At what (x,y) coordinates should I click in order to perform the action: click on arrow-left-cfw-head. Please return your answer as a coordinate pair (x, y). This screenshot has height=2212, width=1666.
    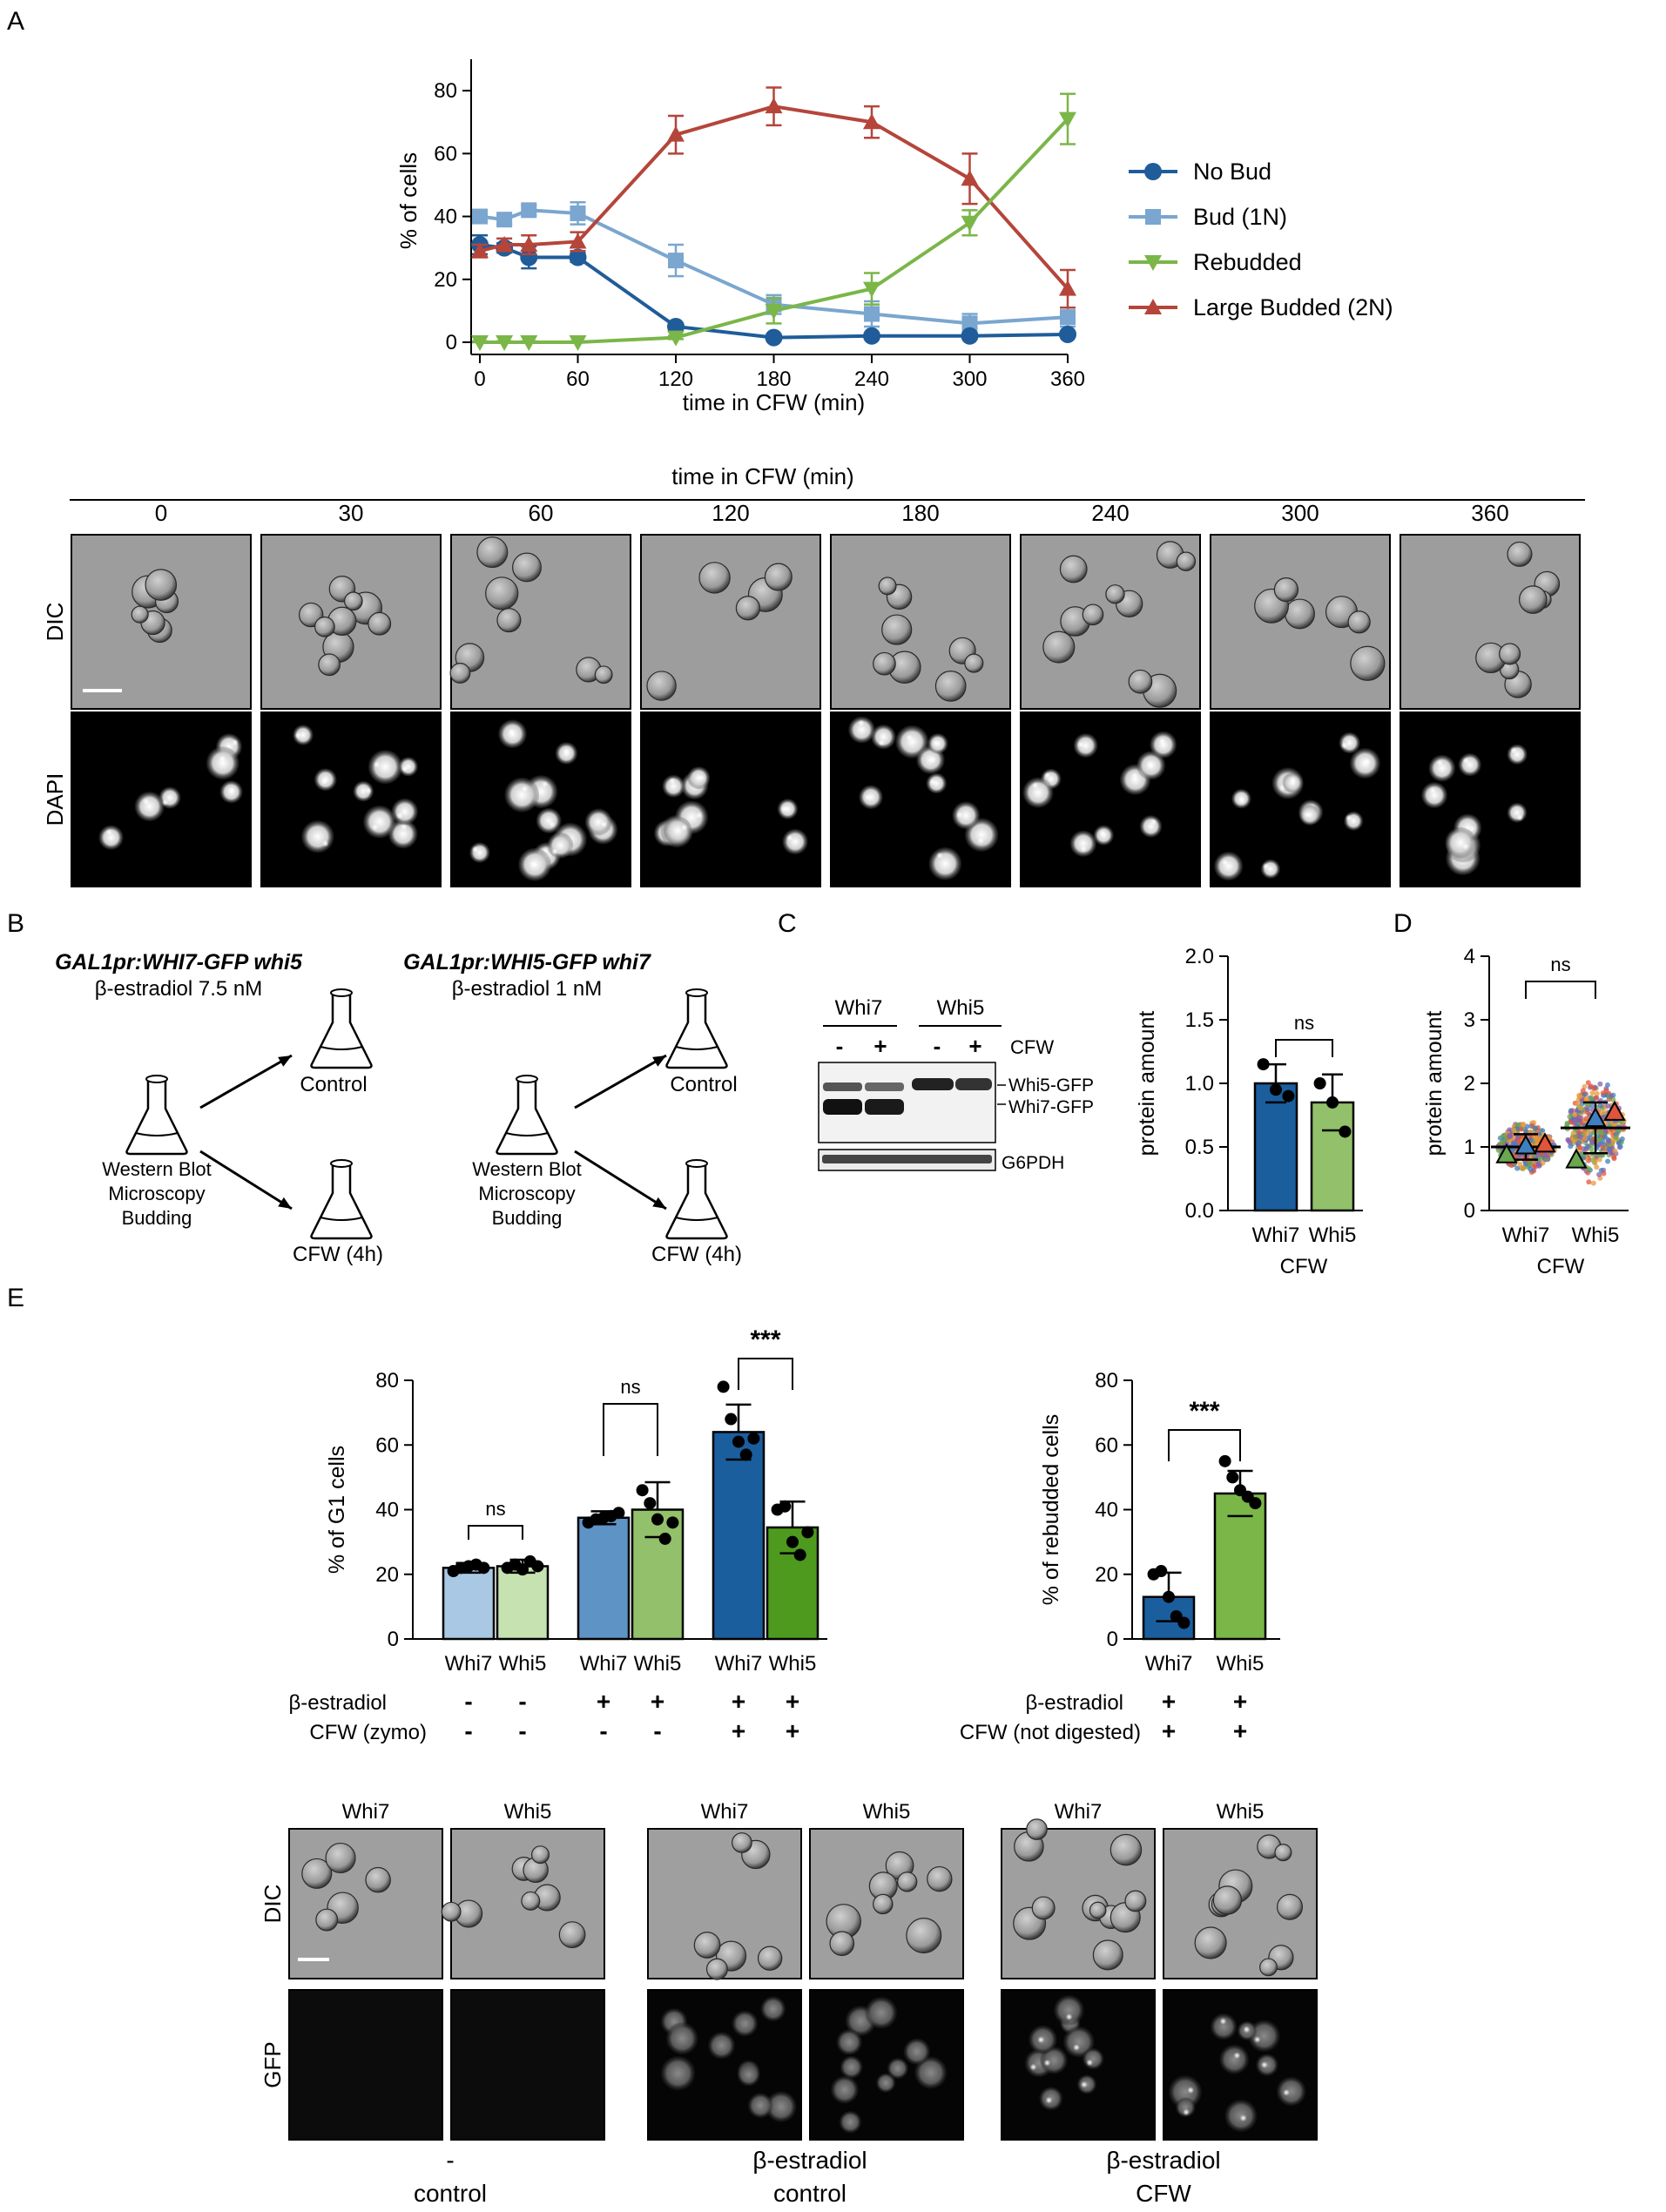
    Looking at the image, I should click on (285, 1203).